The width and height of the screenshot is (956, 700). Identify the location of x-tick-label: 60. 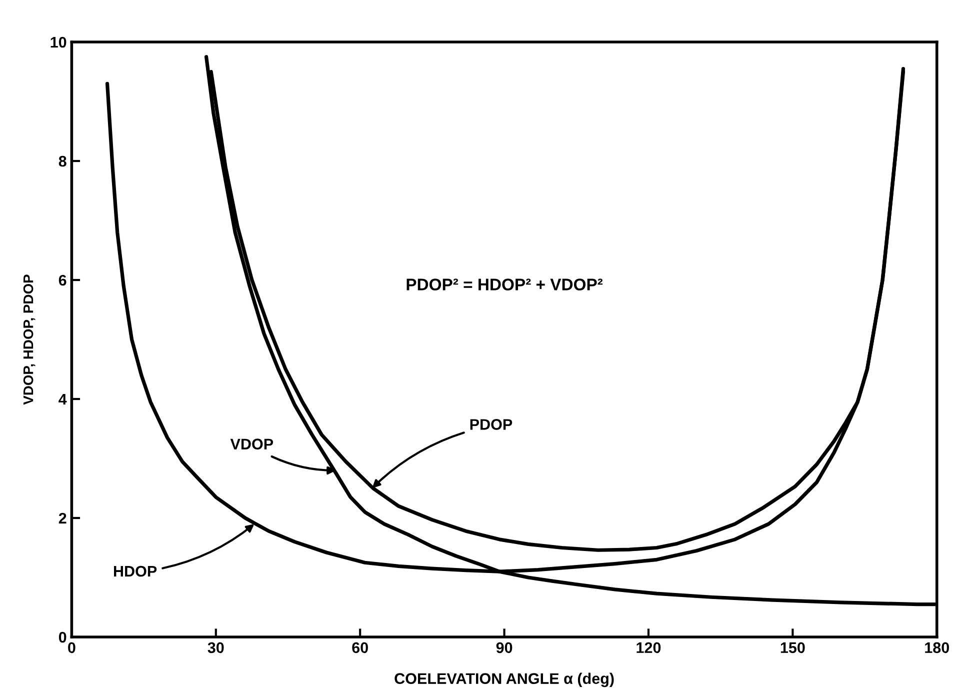
(360, 648).